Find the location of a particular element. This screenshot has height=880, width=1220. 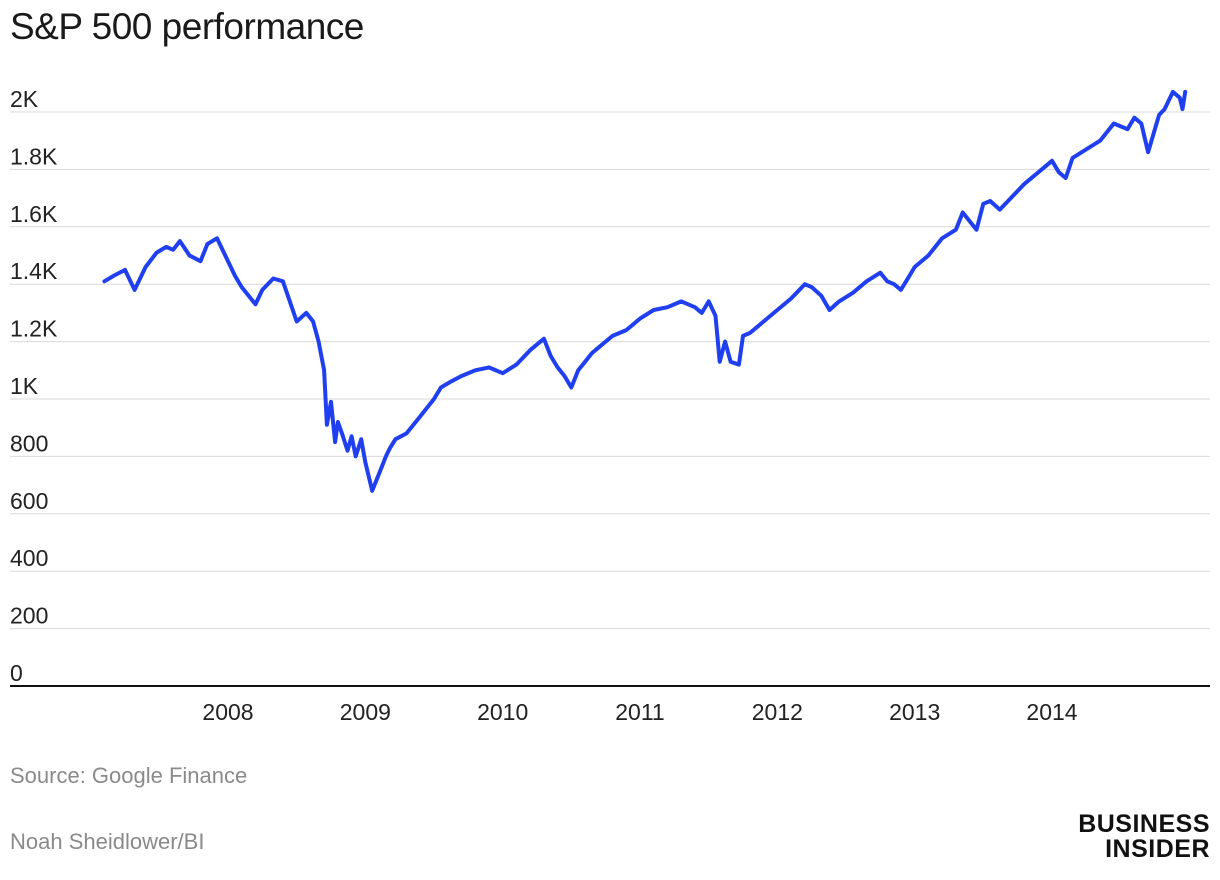

chart-title: S&P 500 performance is located at coordinates (187, 26).